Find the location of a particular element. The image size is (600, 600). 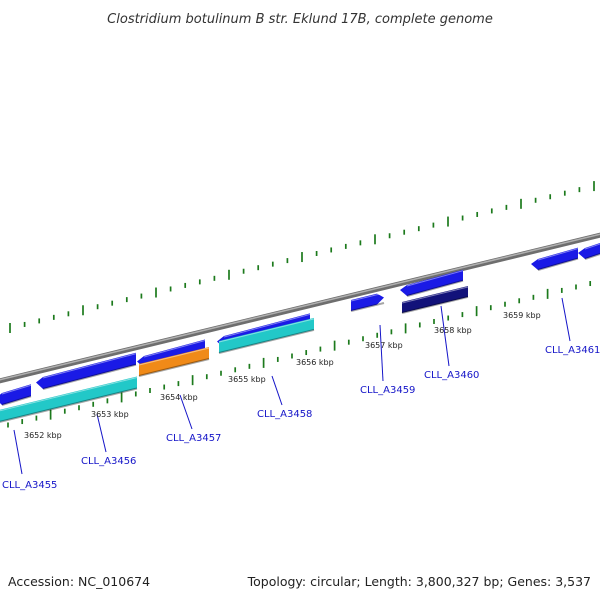

kbp-label: 3653 kbp is located at coordinates (110, 414).